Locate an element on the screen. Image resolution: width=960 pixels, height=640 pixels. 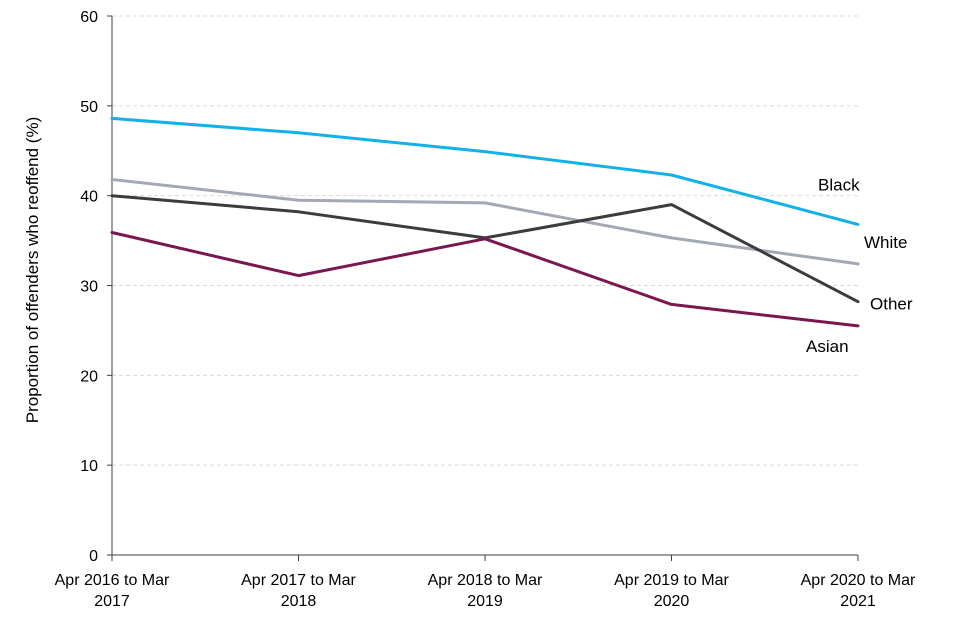
x-tick-label: Apr 2018 to Mar 2019 is located at coordinates (485, 591).